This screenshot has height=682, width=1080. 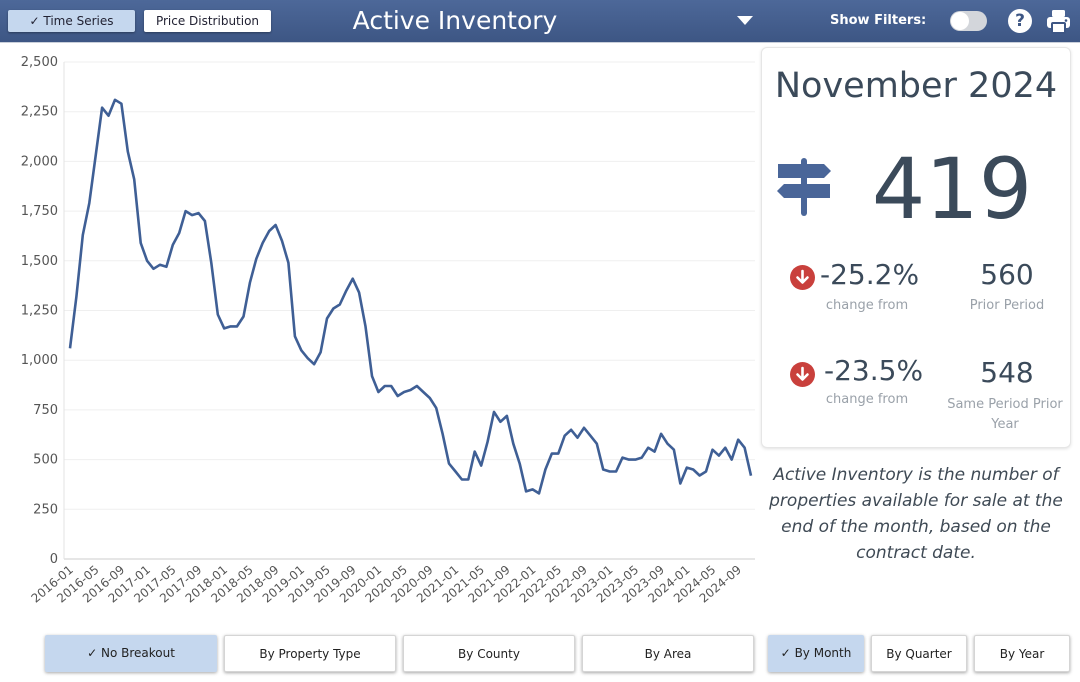 What do you see at coordinates (137, 653) in the screenshot?
I see `no-breakout-label: No Breakout` at bounding box center [137, 653].